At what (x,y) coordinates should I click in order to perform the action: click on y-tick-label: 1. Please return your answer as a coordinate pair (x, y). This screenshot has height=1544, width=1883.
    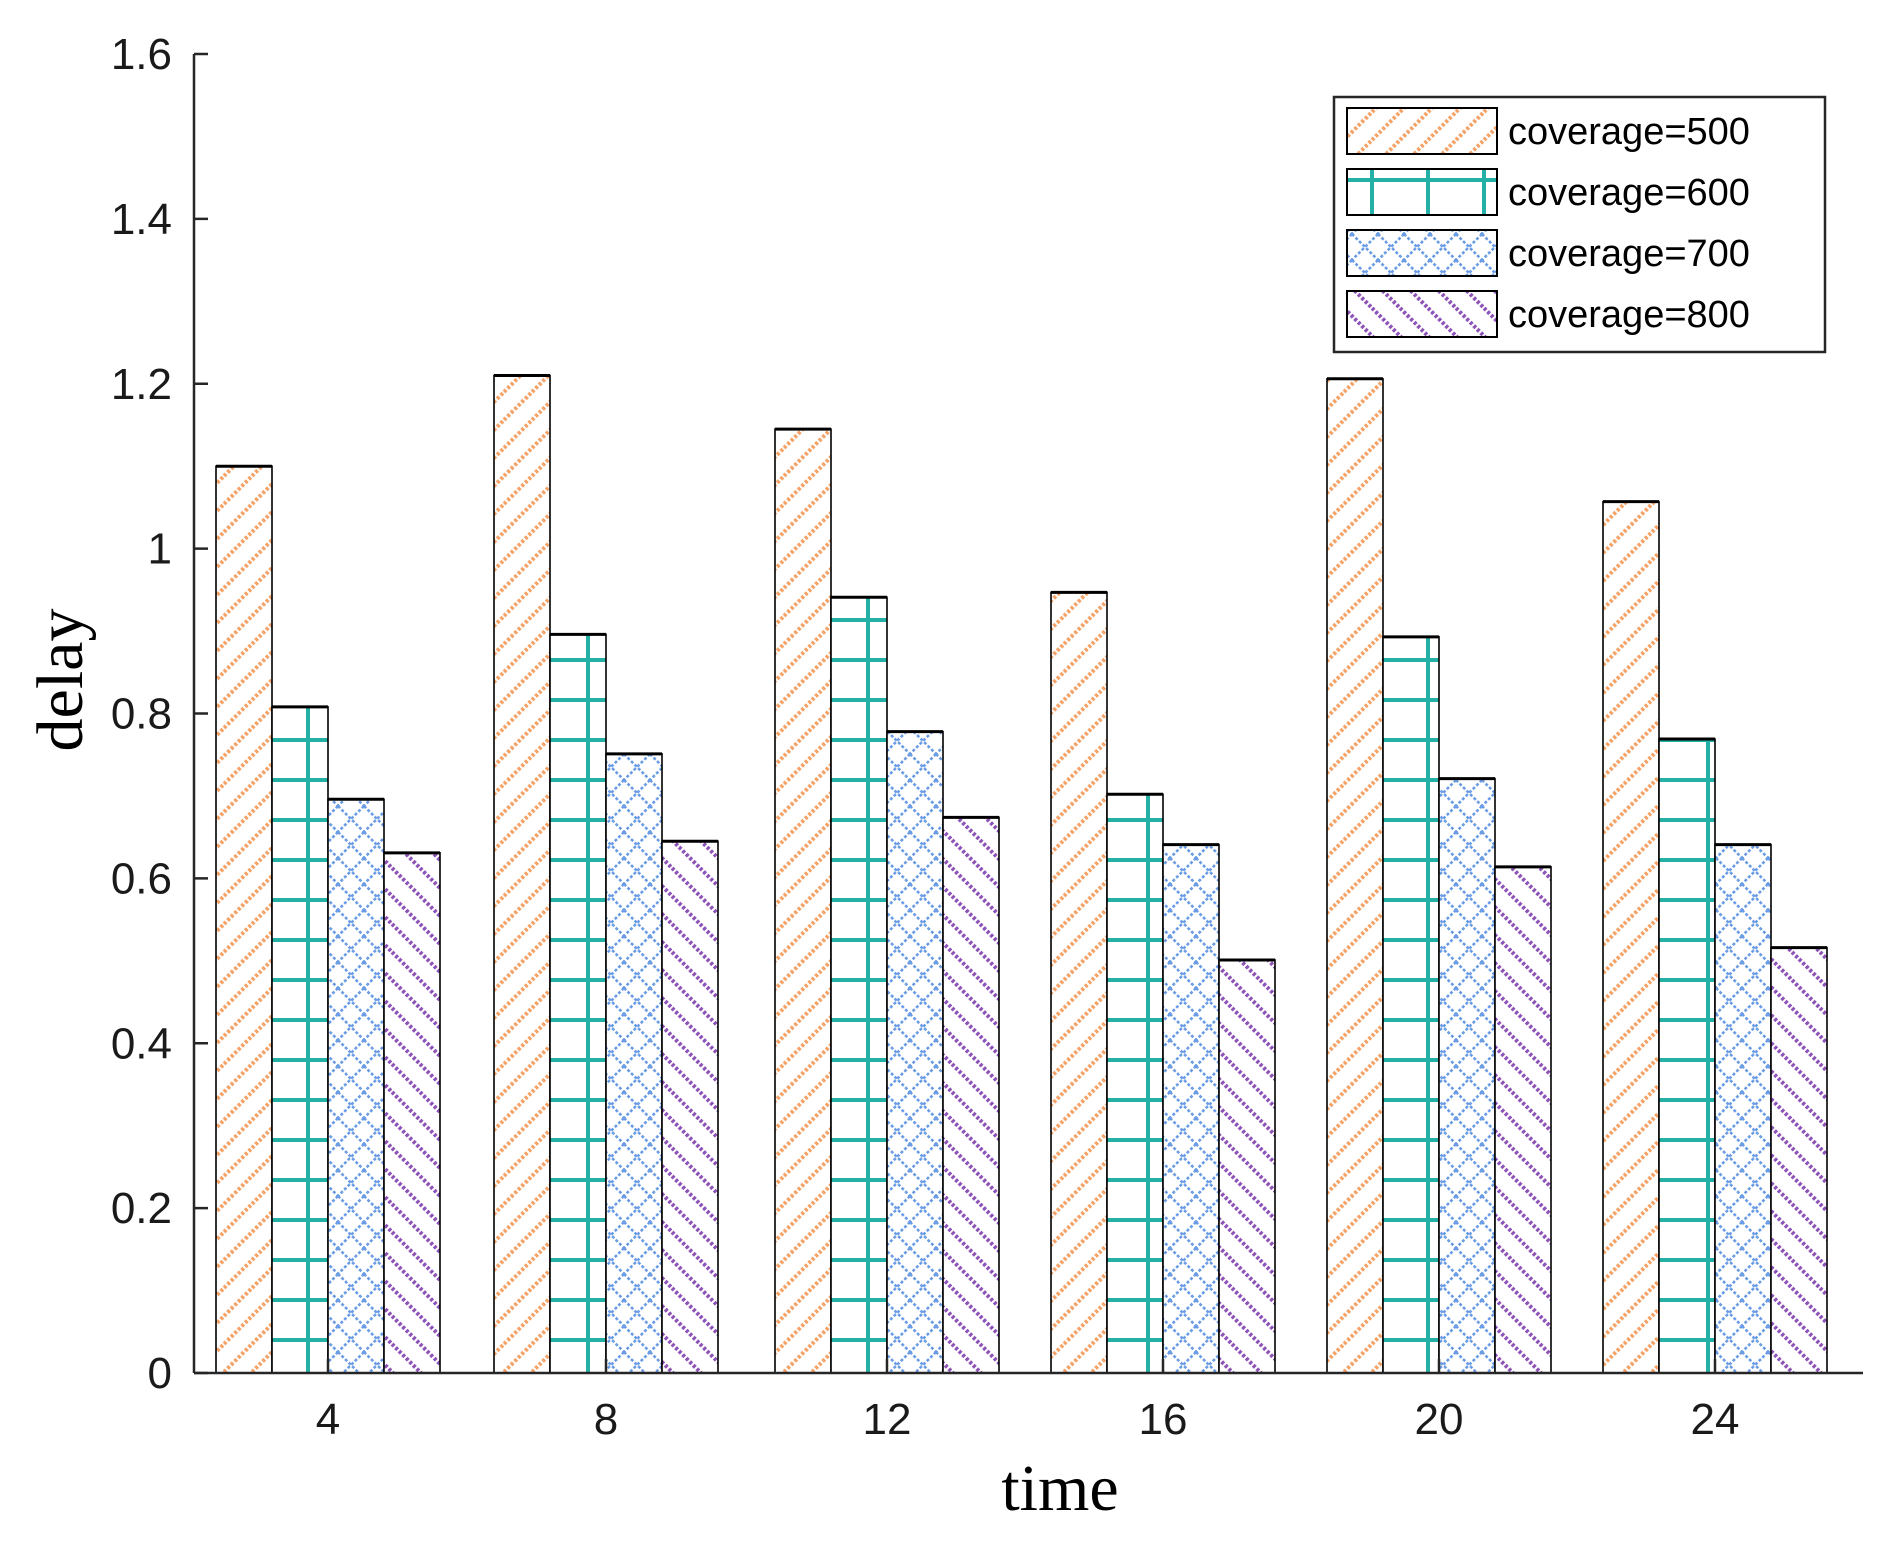
    Looking at the image, I should click on (160, 549).